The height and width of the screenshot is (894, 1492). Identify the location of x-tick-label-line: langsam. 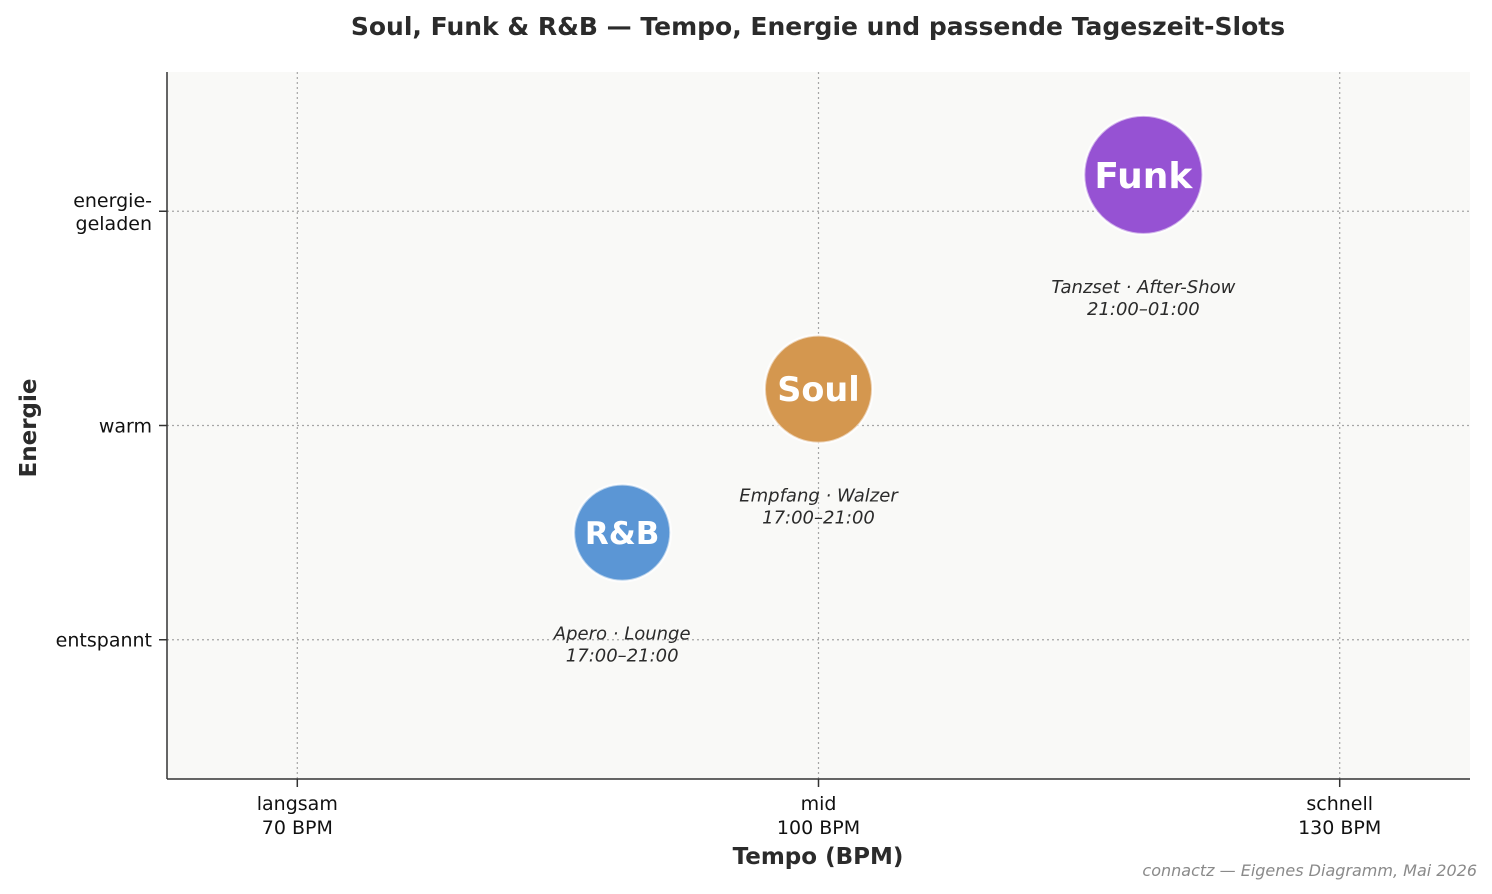
(297, 804).